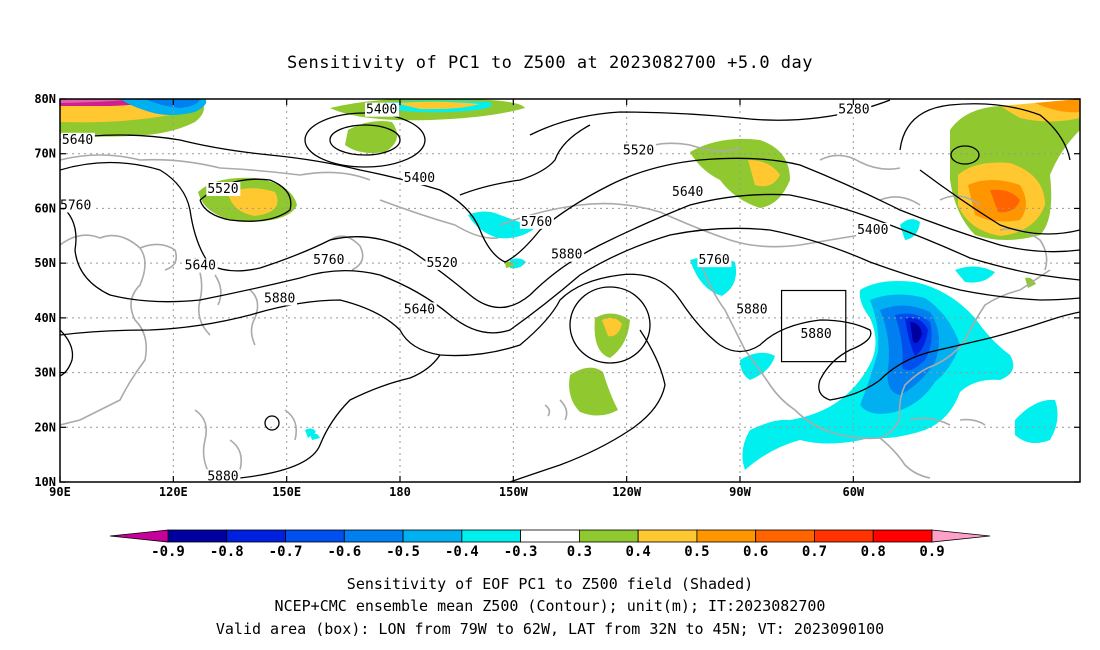 Image resolution: width=1100 pixels, height=650 pixels. Describe the element at coordinates (45, 208) in the screenshot. I see `lat-tick-label: 60N` at that location.